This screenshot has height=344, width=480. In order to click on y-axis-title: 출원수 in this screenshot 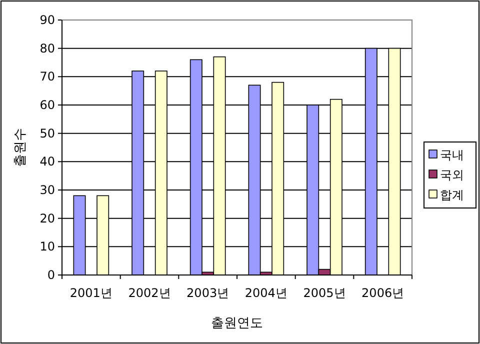, I will do `click(20, 147)`.